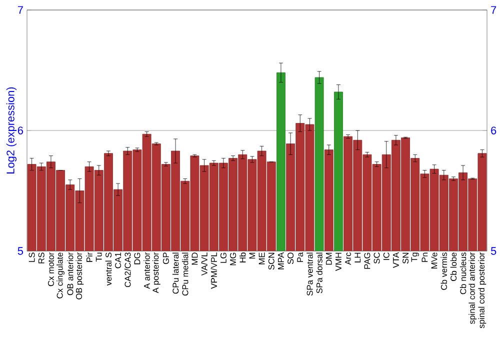 Image resolution: width=500 pixels, height=350 pixels. What do you see at coordinates (243, 257) in the screenshot?
I see `x-tick-label: Hb` at bounding box center [243, 257].